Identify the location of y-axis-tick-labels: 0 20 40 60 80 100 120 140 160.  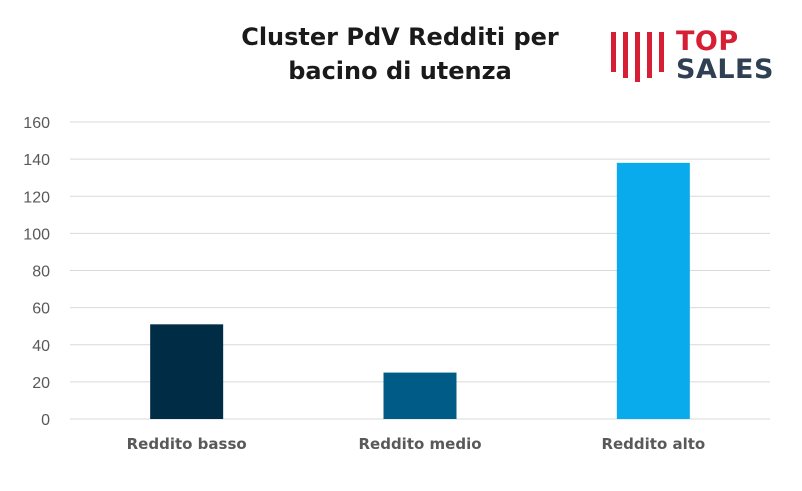
(36, 272).